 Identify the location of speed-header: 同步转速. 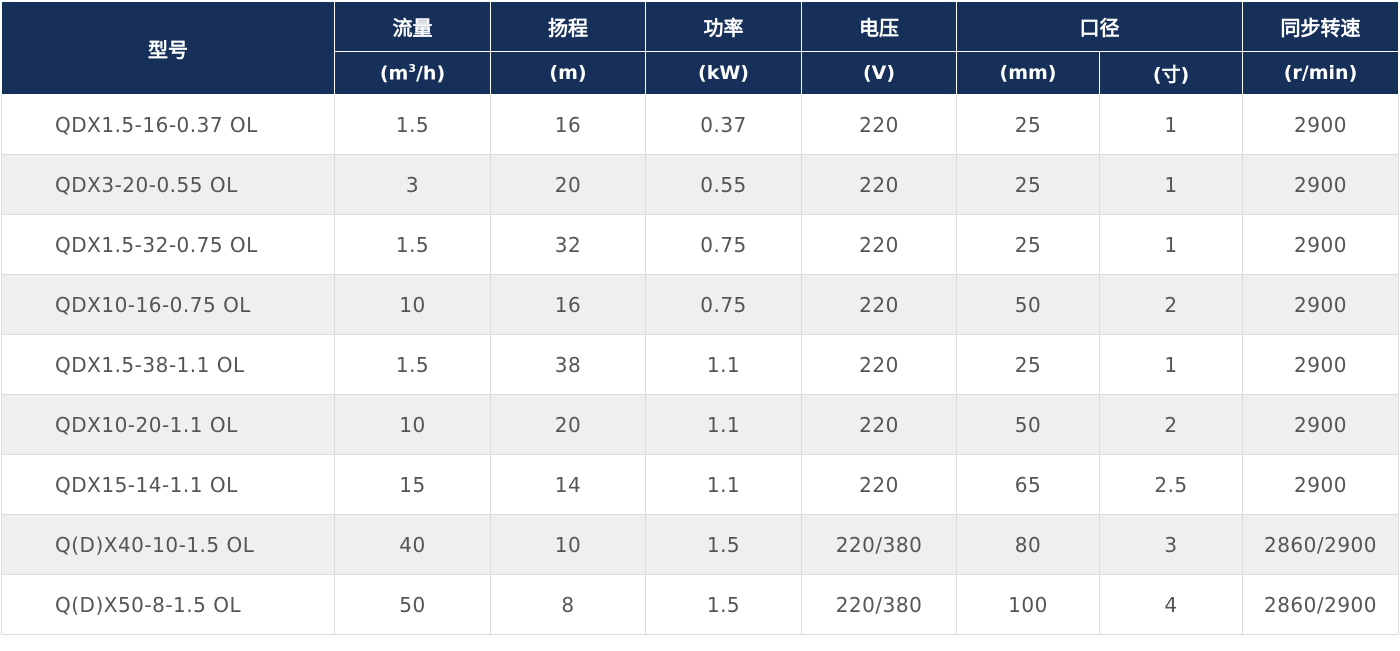
(1320, 26).